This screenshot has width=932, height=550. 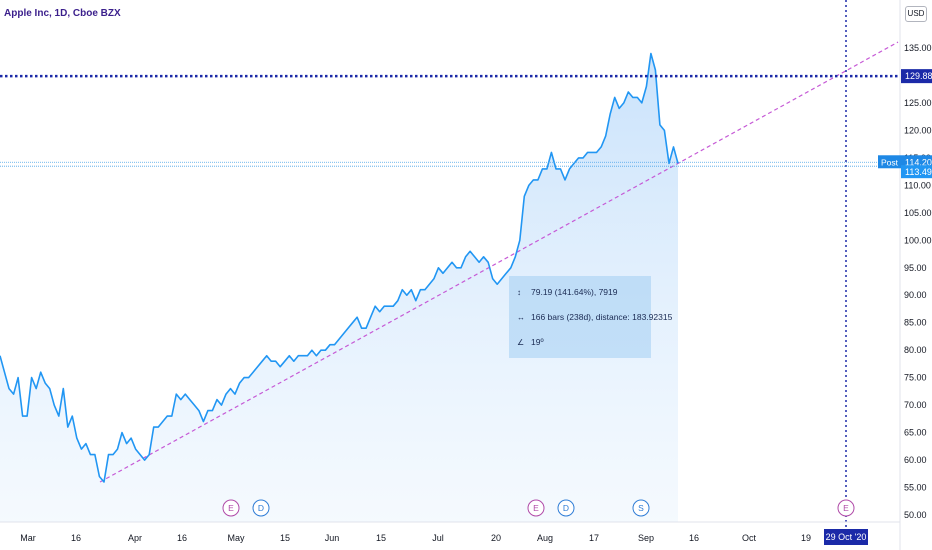 I want to click on price-tick-label: 110.00, so click(x=917, y=185).